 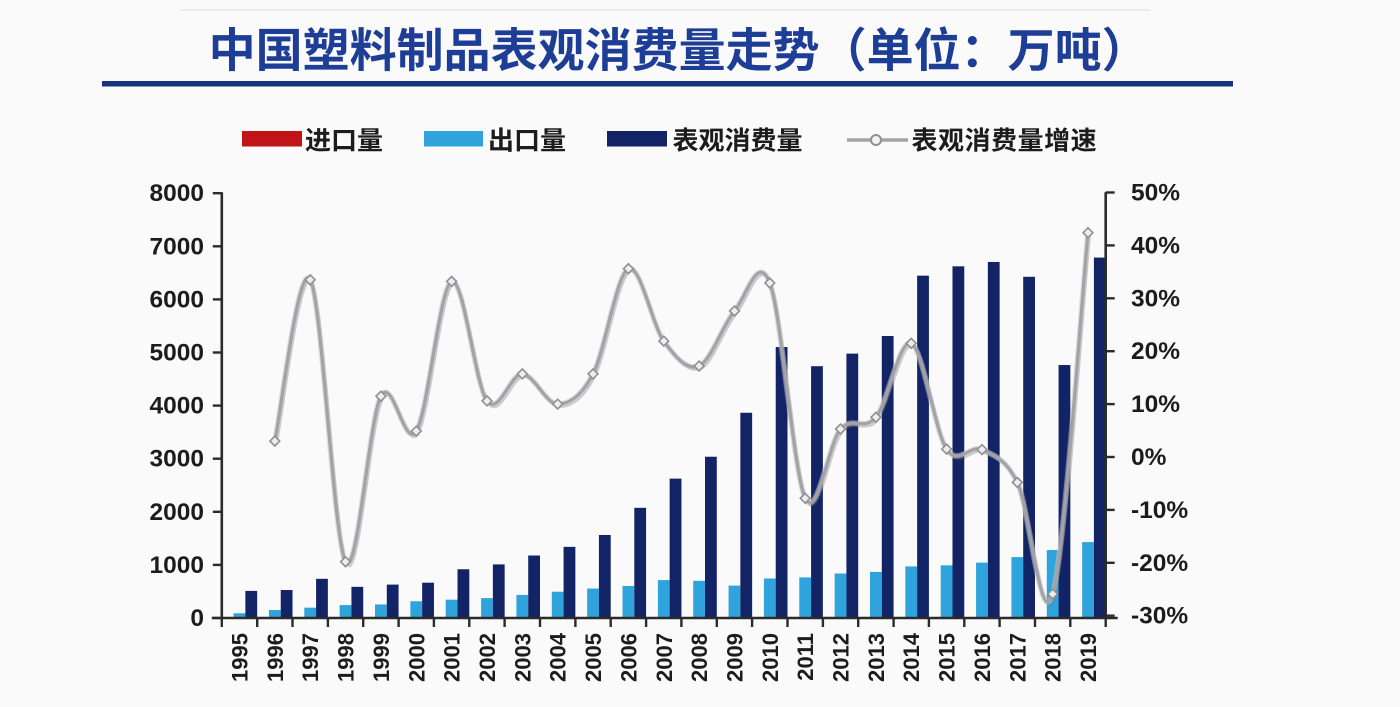 What do you see at coordinates (452, 657) in the screenshot?
I see `svg-text: 2001` at bounding box center [452, 657].